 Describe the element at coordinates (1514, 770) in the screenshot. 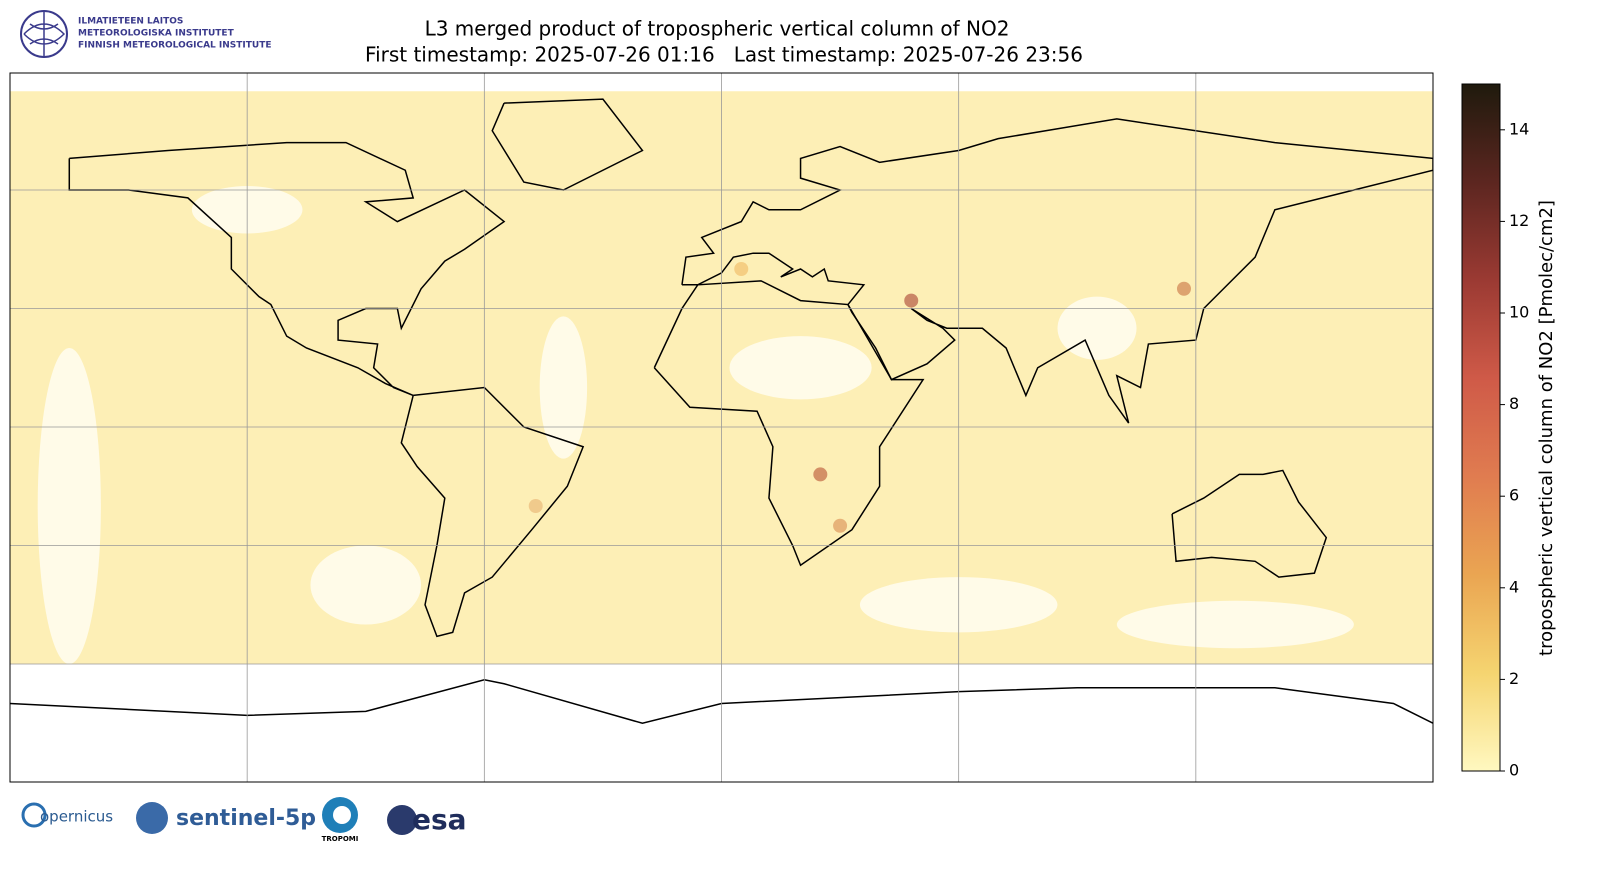

I see `colorbar-tick-label: 0` at that location.